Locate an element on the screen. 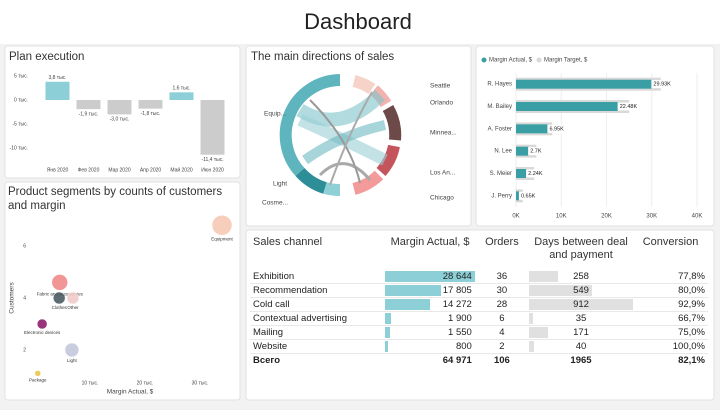  cell-text: 1 900 is located at coordinates (460, 318).